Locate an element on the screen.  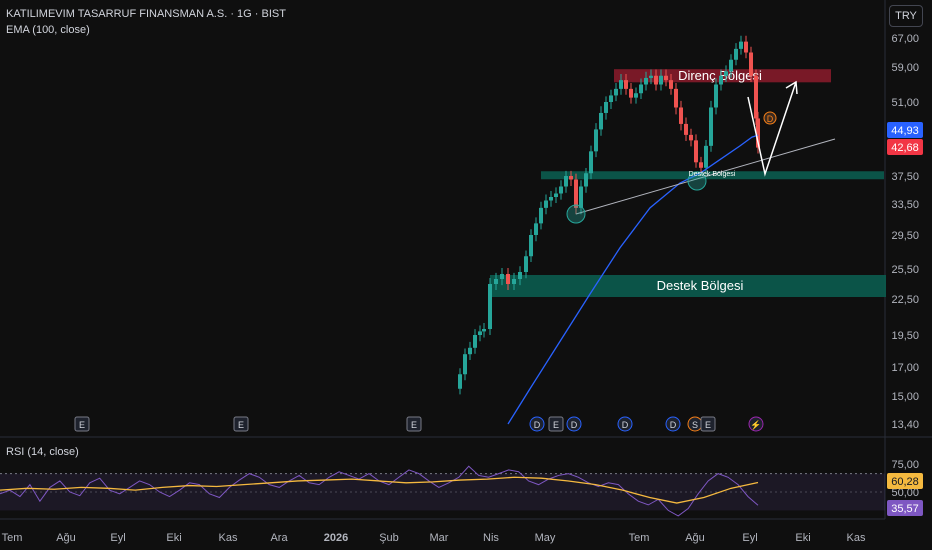
time-tick: Ara is located at coordinates (279, 538).